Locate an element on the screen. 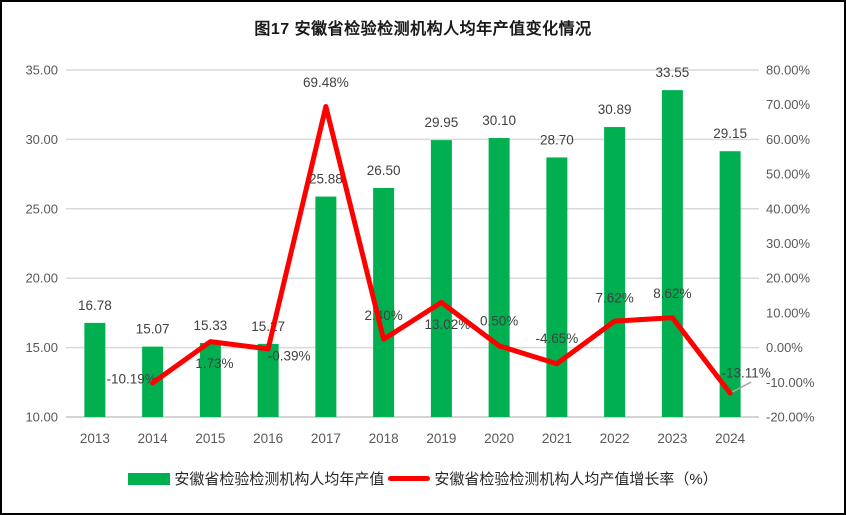 This screenshot has width=846, height=515. bar-2020 is located at coordinates (499, 277).